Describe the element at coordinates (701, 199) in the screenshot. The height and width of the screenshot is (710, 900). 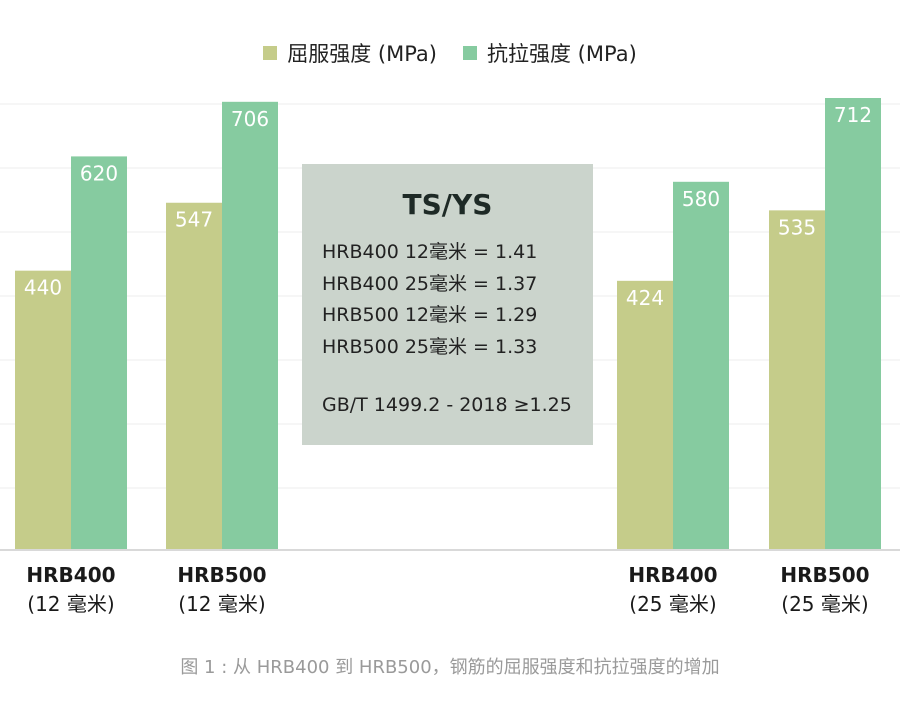
I see `data-label-tensile-2: 580` at that location.